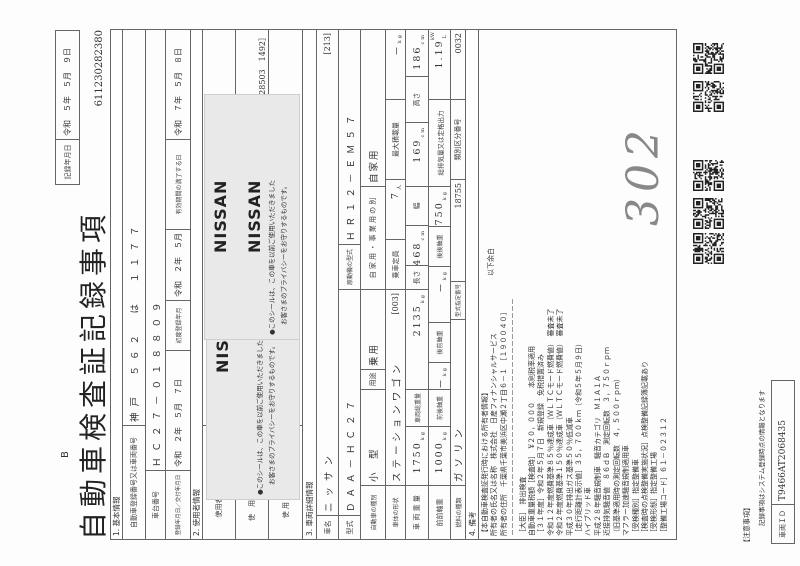 The image size is (800, 566). I want to click on vehicle-weight-label: 車 両 重 量, so click(417, 512).